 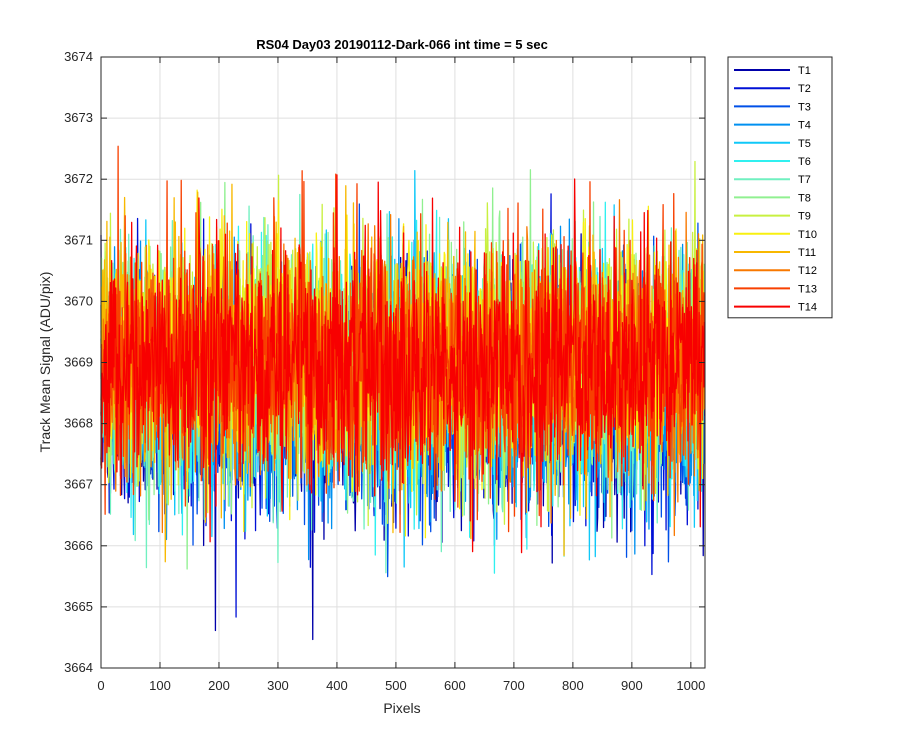 What do you see at coordinates (804, 107) in the screenshot?
I see `legend-entry-t3: T3` at bounding box center [804, 107].